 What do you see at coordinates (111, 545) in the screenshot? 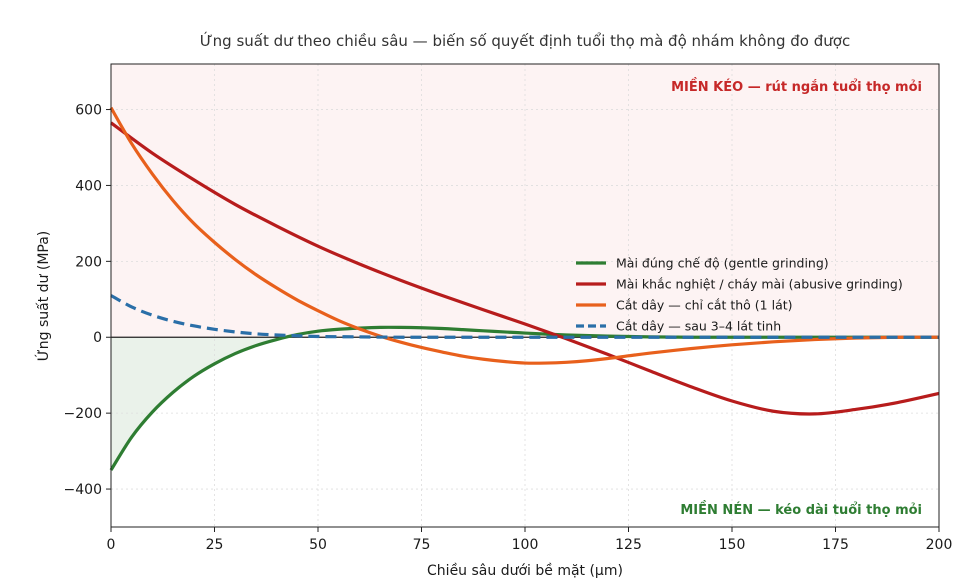
I see `x-tick-label: 0` at bounding box center [111, 545].